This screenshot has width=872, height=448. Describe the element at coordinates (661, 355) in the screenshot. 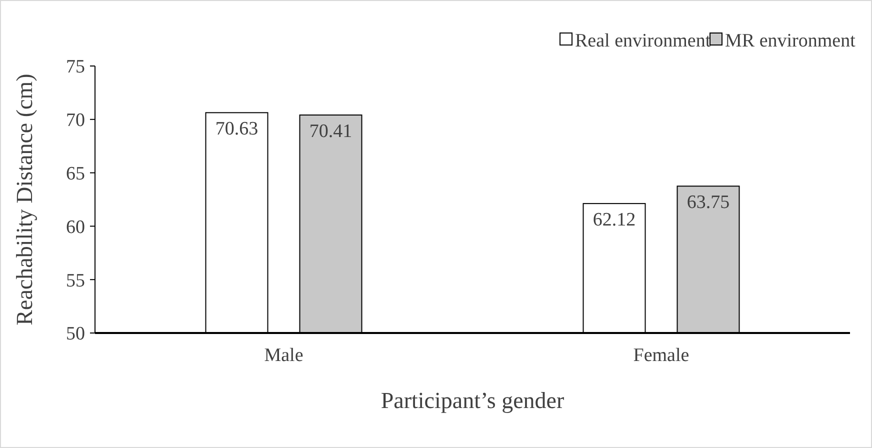

I see `x-tick-label: Female` at that location.